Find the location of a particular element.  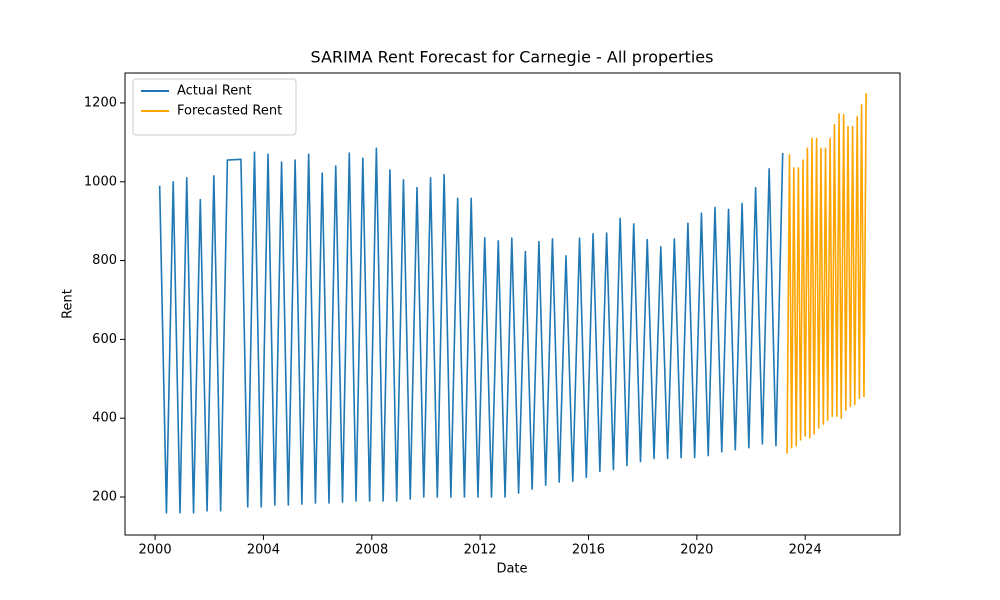

line-series is located at coordinates (826, 273).